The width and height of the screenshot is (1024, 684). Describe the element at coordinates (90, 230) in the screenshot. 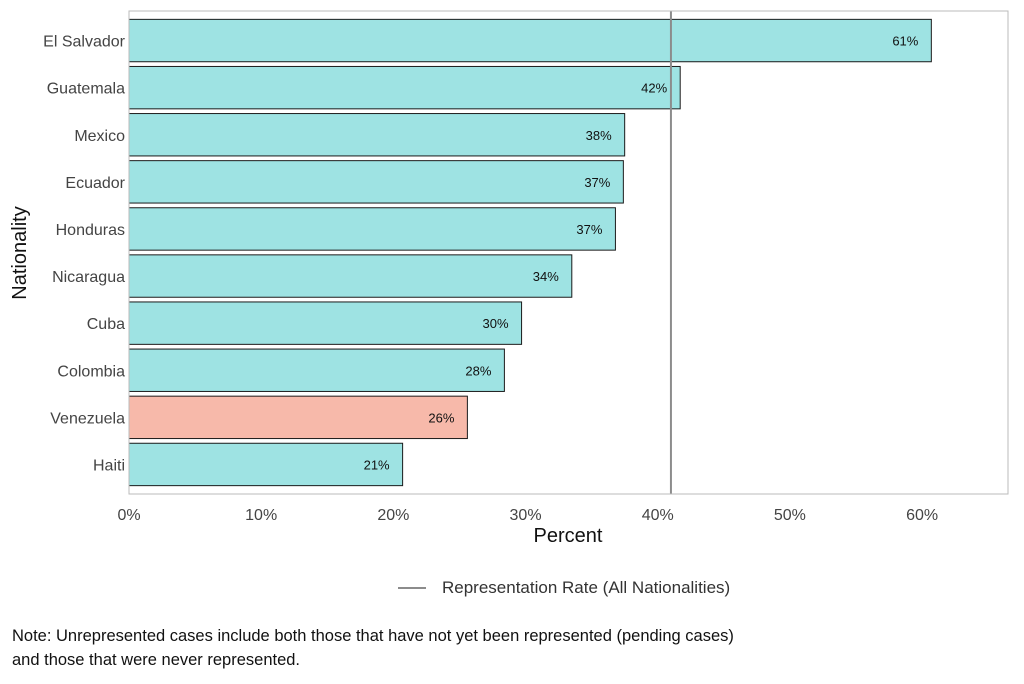

I see `category-label: Honduras` at that location.